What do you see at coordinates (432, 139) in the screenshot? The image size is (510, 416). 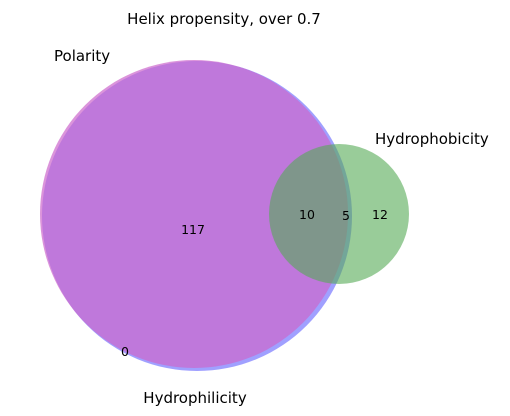 I see `set-label-hydrophobicity: Hydrophobicity` at bounding box center [432, 139].